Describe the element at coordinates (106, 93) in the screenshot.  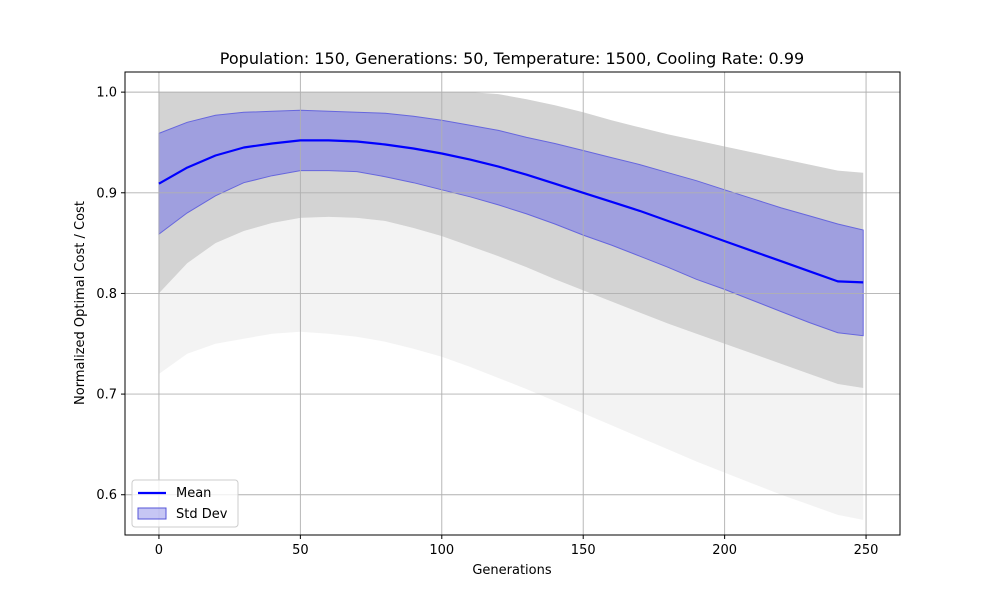
I see `y-tick-label: 1.0` at that location.